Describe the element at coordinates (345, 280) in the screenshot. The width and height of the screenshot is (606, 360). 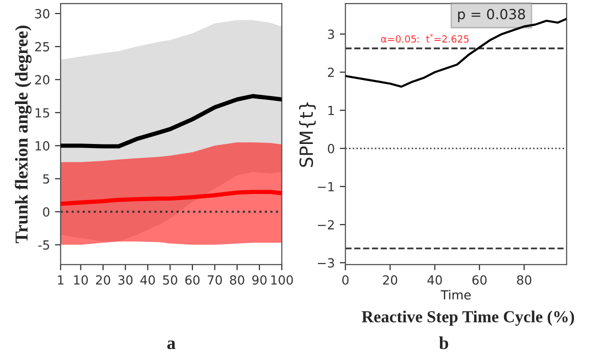
I see `x-tick-label: 0` at that location.